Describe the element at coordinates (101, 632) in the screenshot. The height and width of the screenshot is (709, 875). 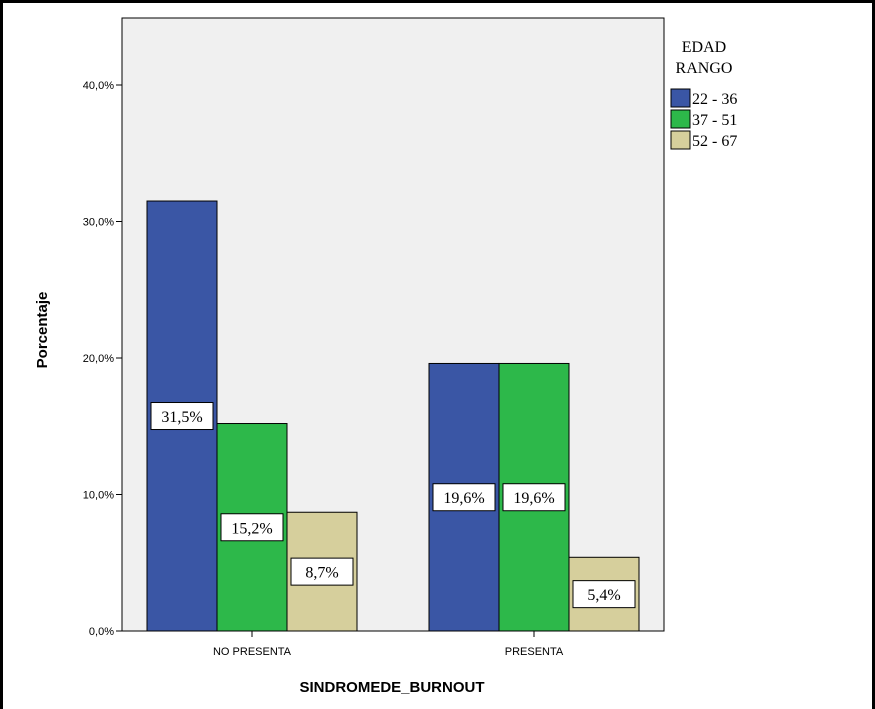
I see `y-tick-label: 0,0%` at that location.